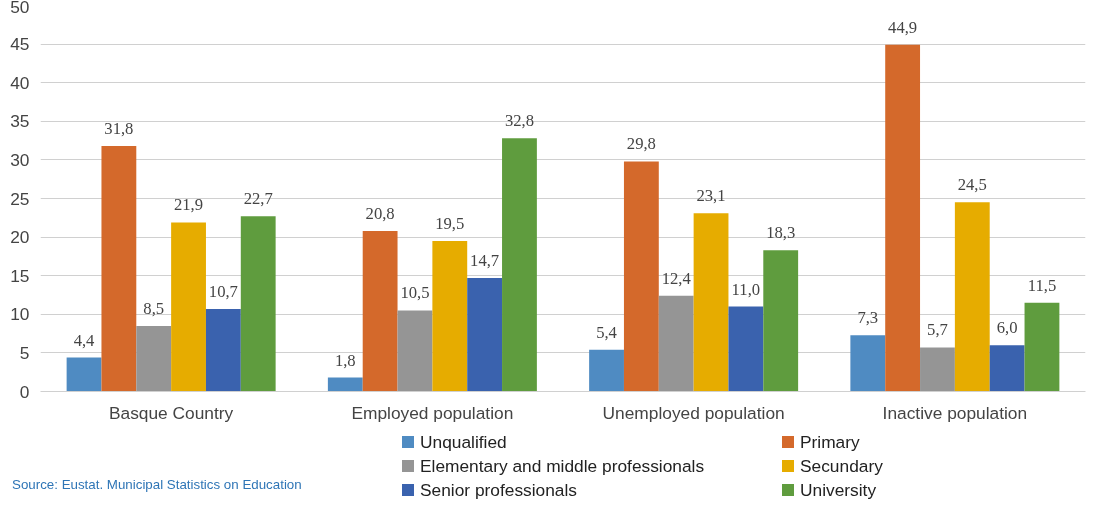 Image resolution: width=1097 pixels, height=515 pixels. Describe the element at coordinates (258, 199) in the screenshot. I see `data-label: 22,7` at that location.